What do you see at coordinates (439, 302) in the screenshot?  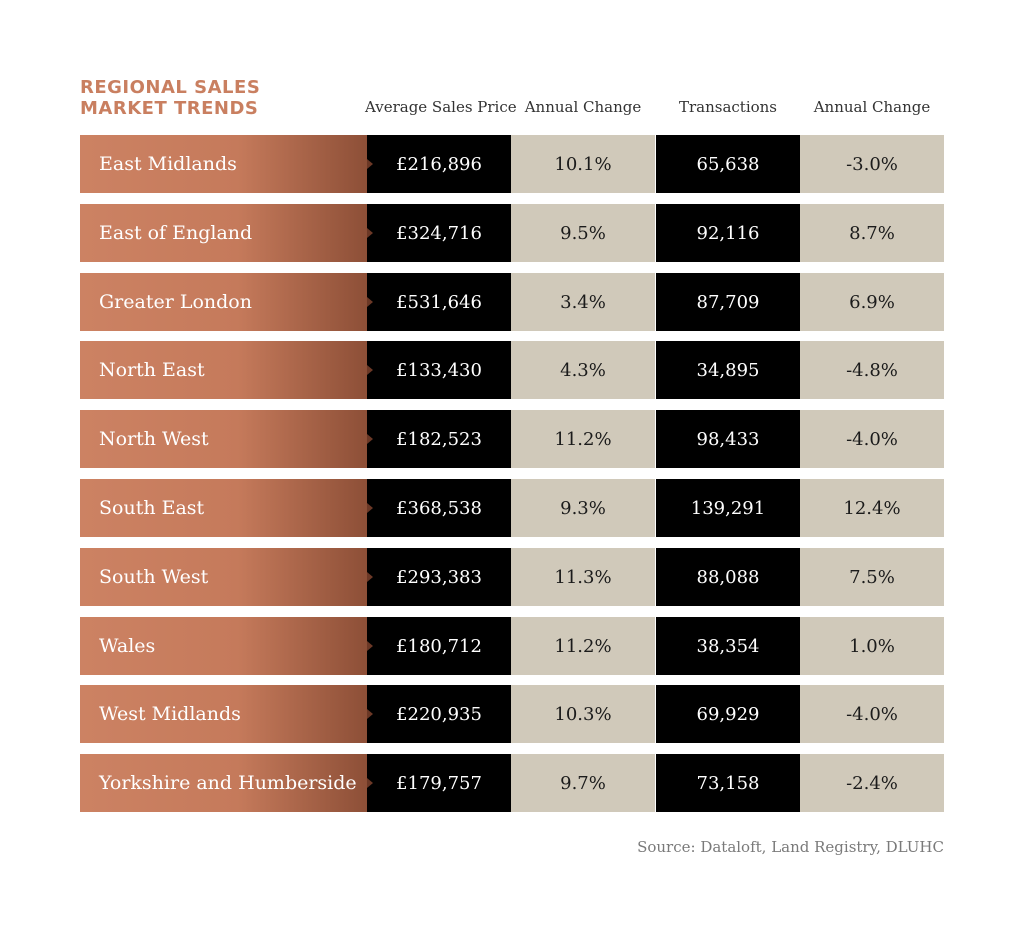 I see `average-sales-price: £531,646` at bounding box center [439, 302].